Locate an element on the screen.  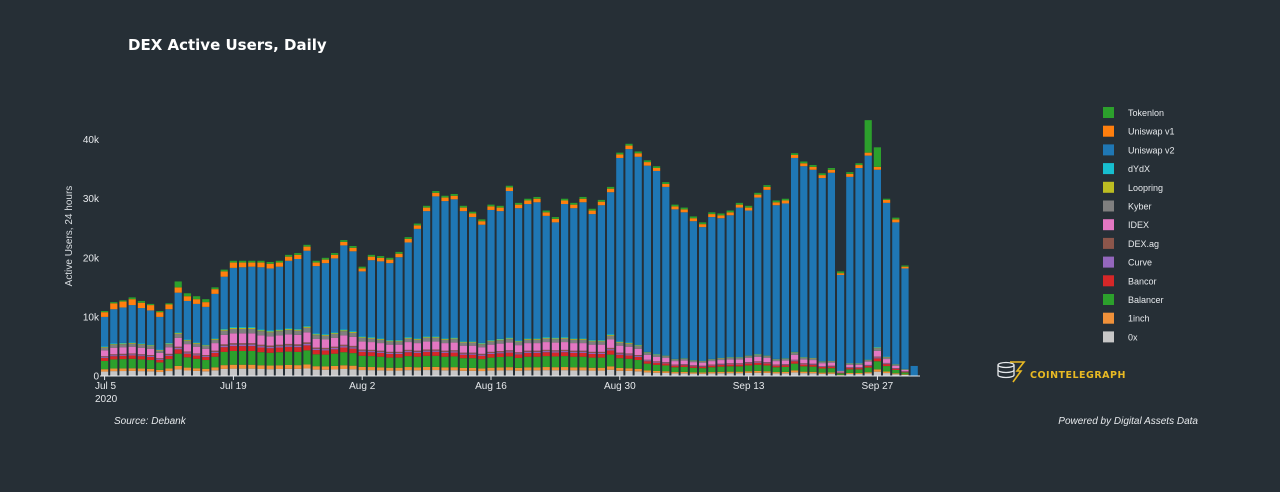
legend-item: DEX.ag is located at coordinates (1131, 243).